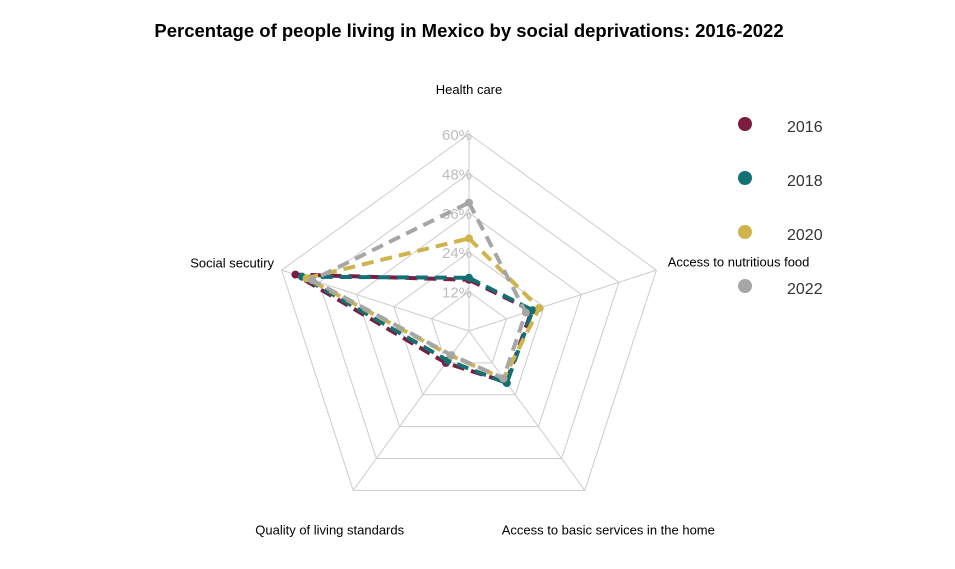 This screenshot has width=955, height=569. I want to click on axis-label: Access to nutritious food, so click(739, 261).